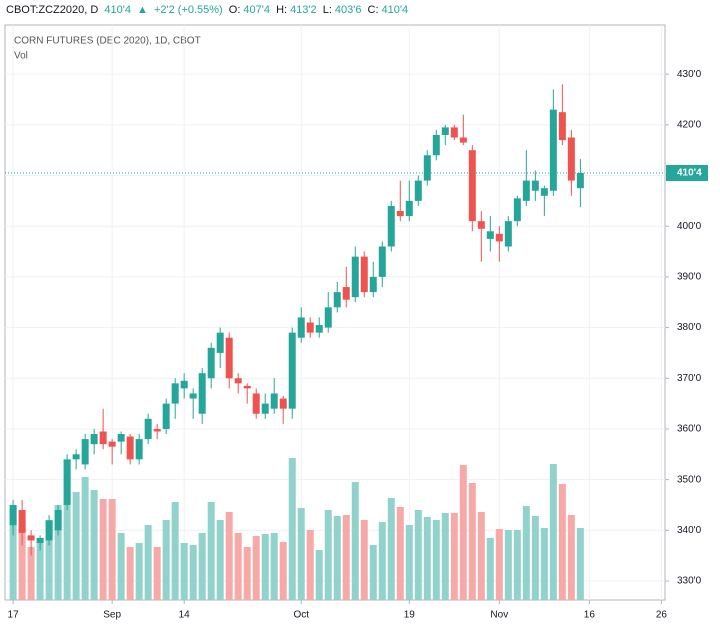 This screenshot has height=634, width=720. Describe the element at coordinates (410, 615) in the screenshot. I see `x-tick-label: 19` at that location.